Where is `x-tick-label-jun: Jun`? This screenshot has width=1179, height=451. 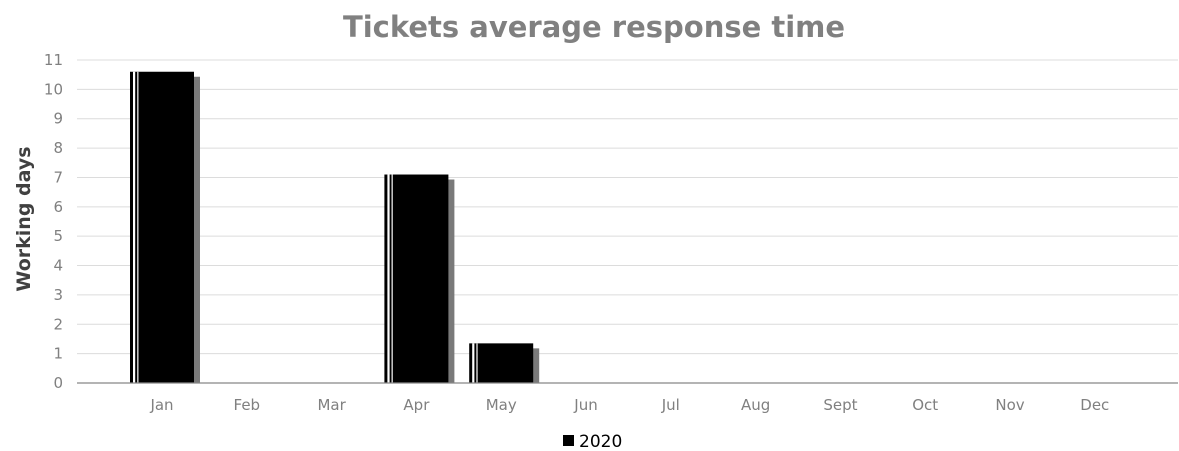
x-tick-label-jun: Jun is located at coordinates (585, 405).